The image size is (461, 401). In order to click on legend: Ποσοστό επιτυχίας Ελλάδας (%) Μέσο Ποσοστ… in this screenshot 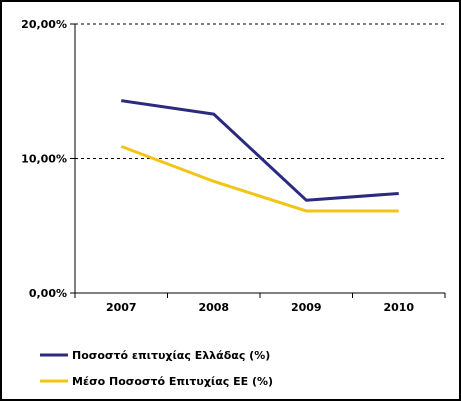, I will do `click(156, 368)`.